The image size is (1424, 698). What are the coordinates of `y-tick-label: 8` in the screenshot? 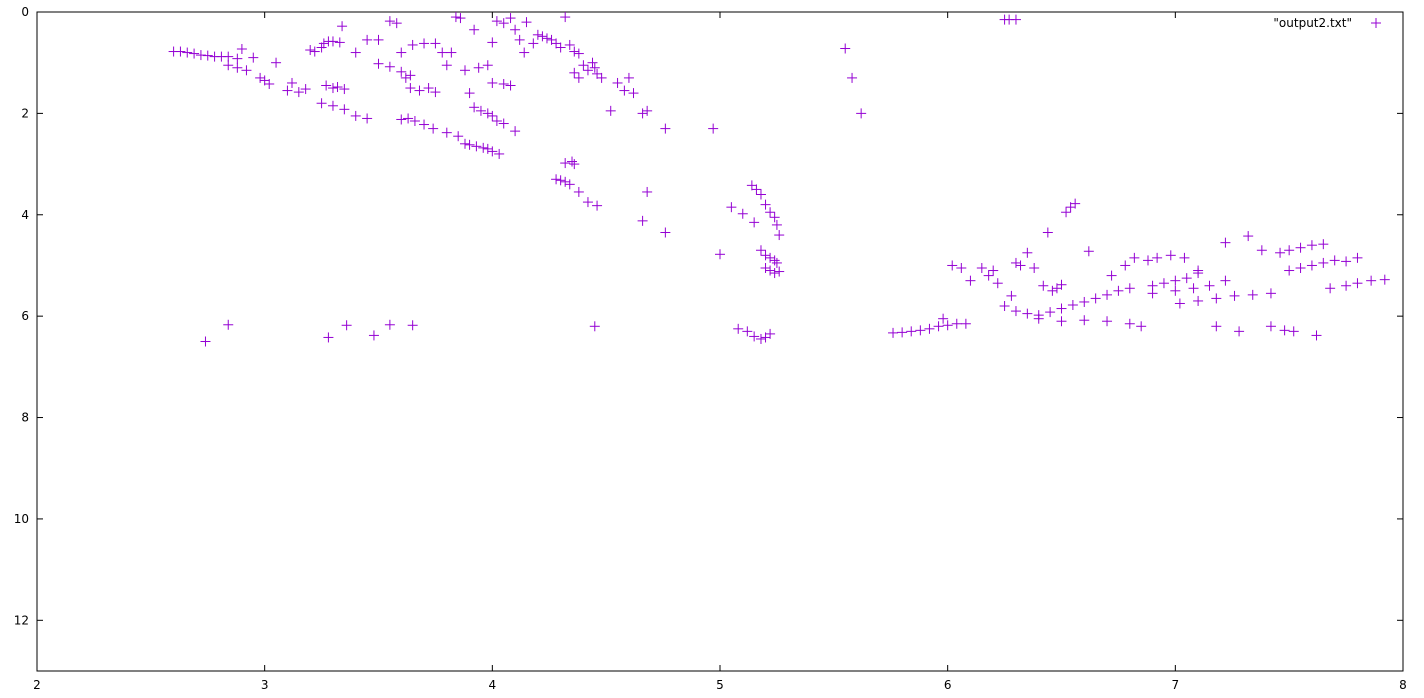 It's located at (25, 418).